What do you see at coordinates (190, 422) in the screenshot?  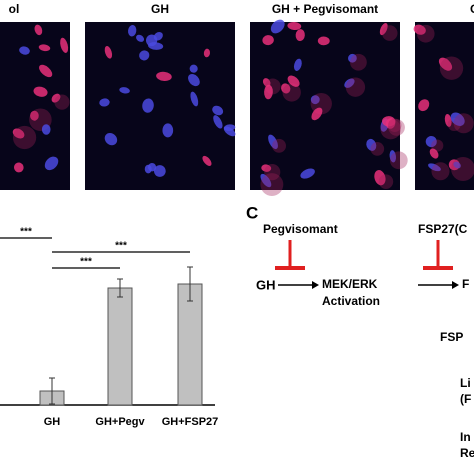 I see `x-tick-label: GH+FSP27` at bounding box center [190, 422].